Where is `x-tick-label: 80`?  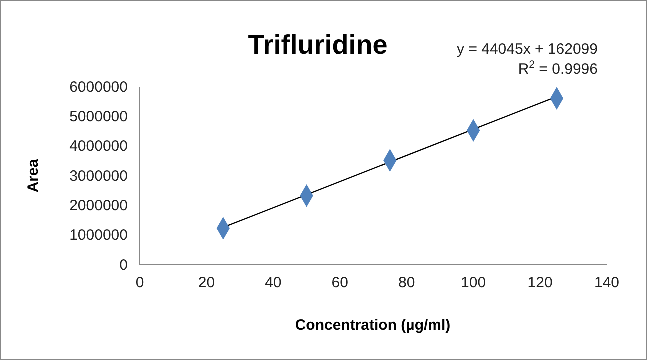 x-tick-label: 80 is located at coordinates (407, 283).